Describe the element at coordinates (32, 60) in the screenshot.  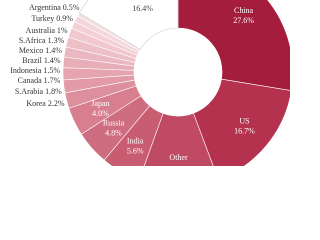
I see `slice-name: Brazil` at that location.